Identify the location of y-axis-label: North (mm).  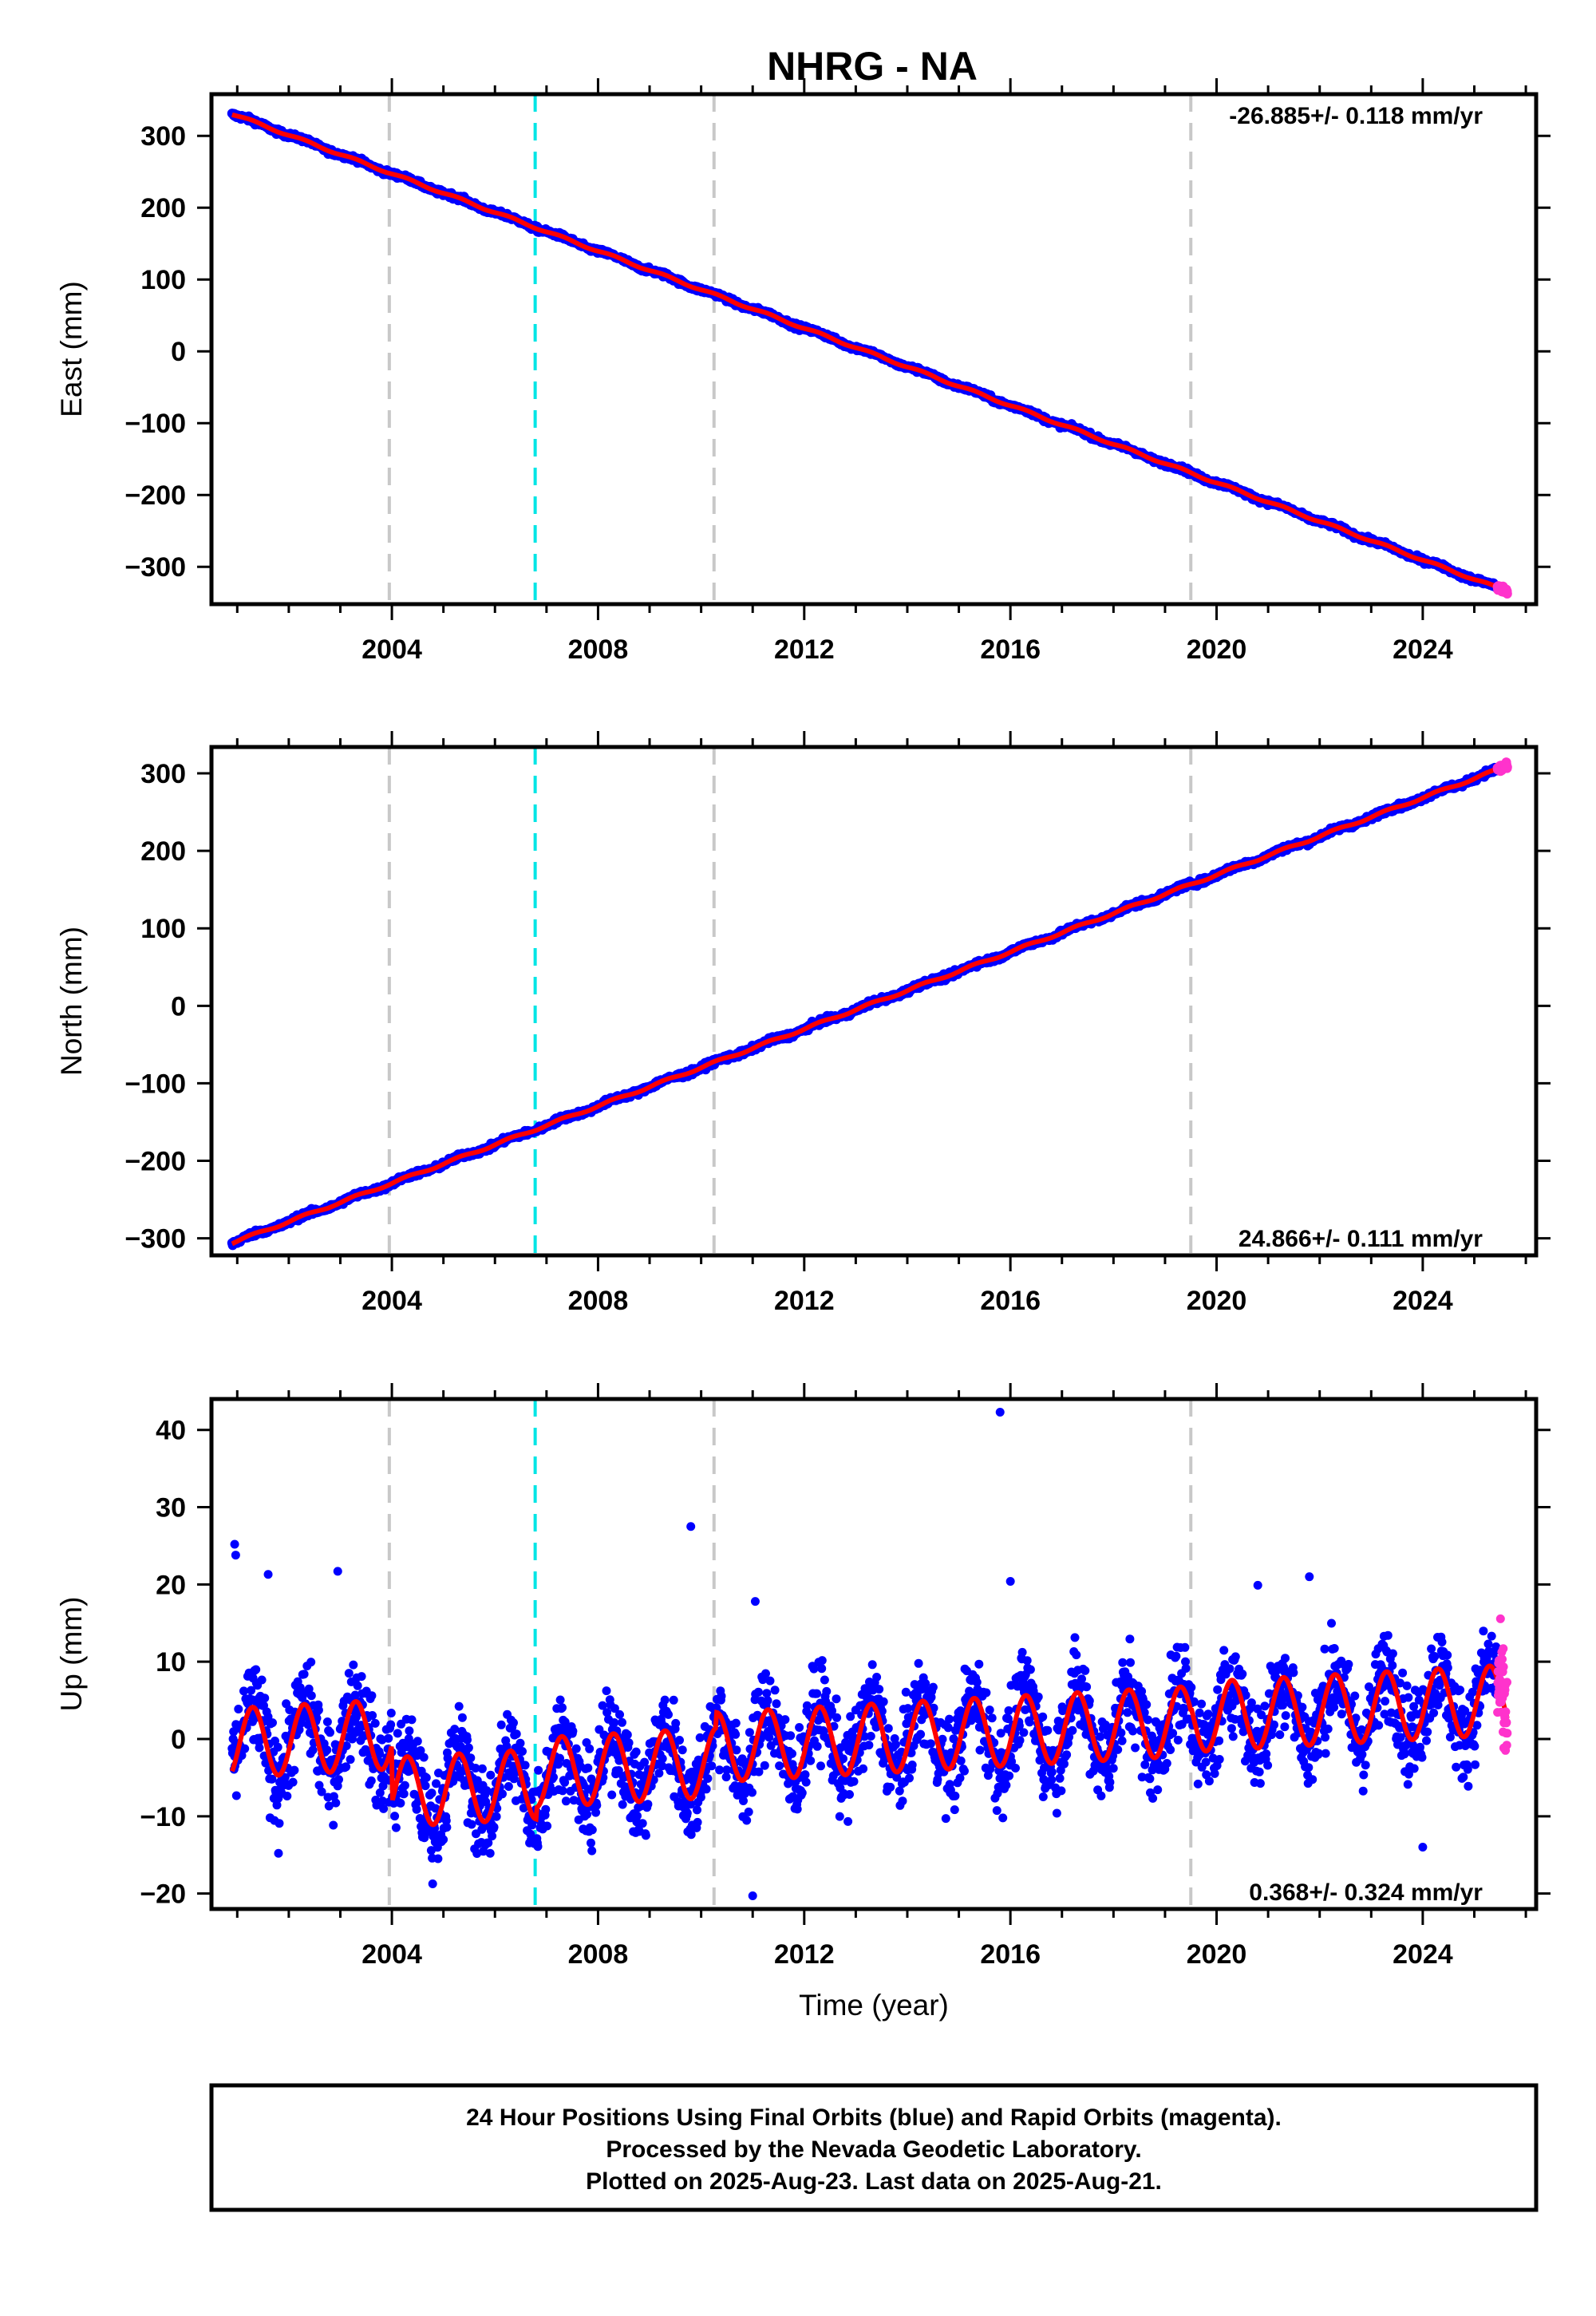
(71, 1001).